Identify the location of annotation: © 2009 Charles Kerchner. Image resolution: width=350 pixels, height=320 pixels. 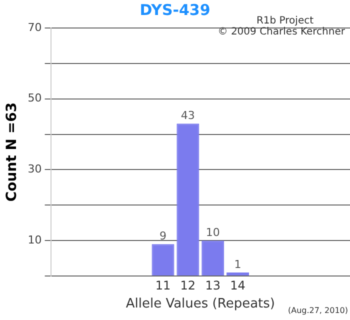
(282, 32).